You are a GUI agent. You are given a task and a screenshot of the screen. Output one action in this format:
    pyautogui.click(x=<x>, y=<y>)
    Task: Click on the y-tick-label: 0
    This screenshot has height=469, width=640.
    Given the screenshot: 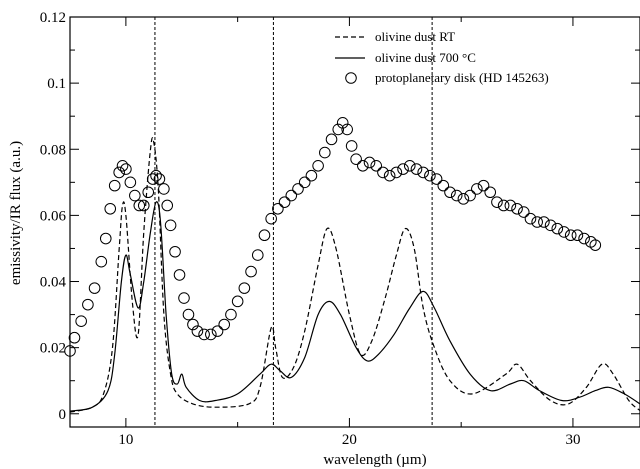 What is the action you would take?
    pyautogui.click(x=63, y=415)
    